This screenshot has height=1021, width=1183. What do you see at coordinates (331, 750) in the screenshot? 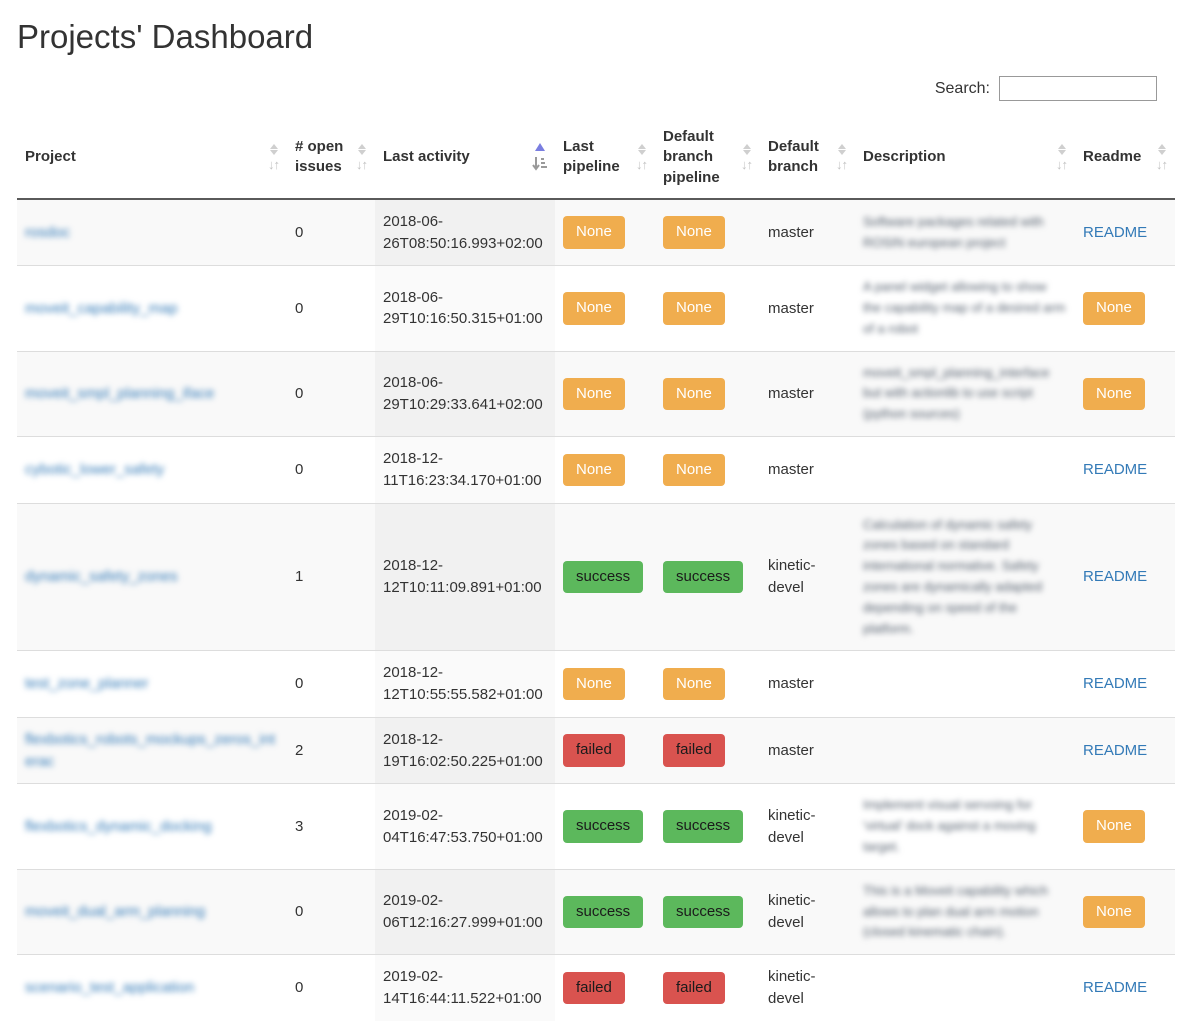
I see `open-issues-cell: 2` at bounding box center [331, 750].